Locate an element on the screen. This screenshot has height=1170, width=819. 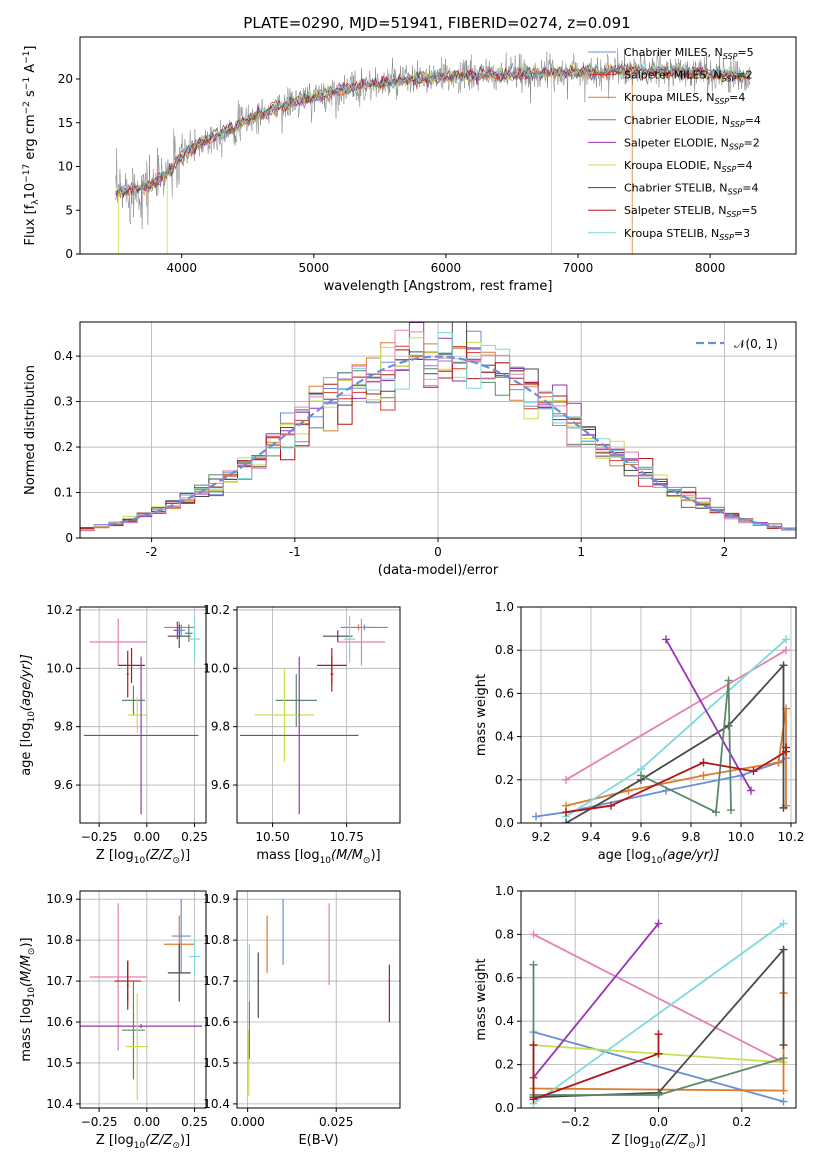
weight-line-chab_miles is located at coordinates (661, 787).